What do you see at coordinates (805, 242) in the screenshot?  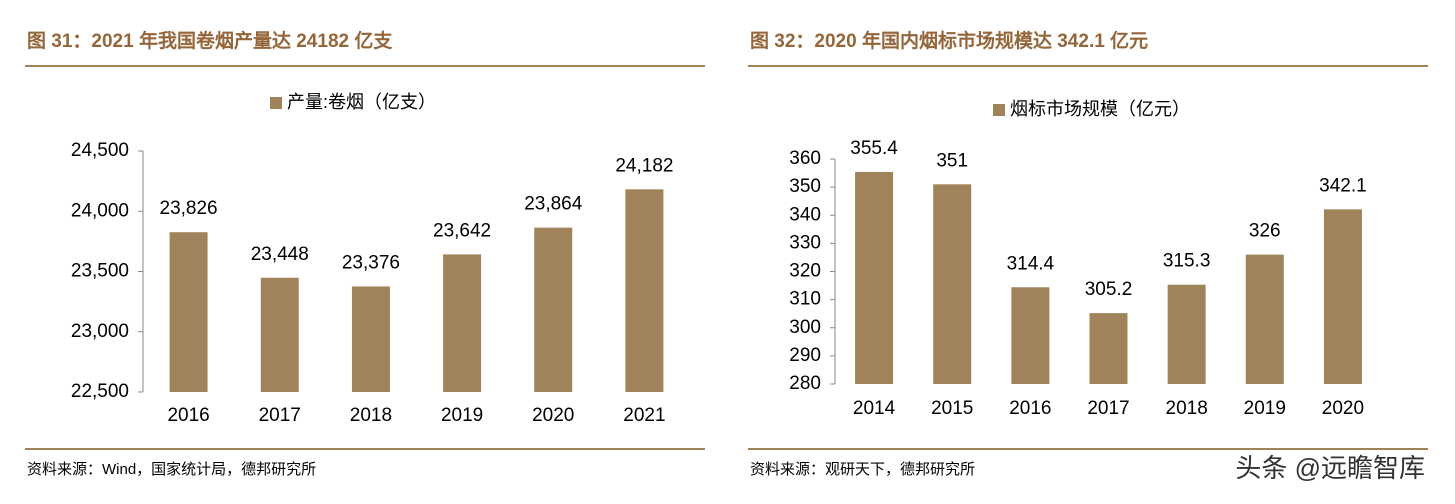 I see `y-tick-label: 330` at bounding box center [805, 242].